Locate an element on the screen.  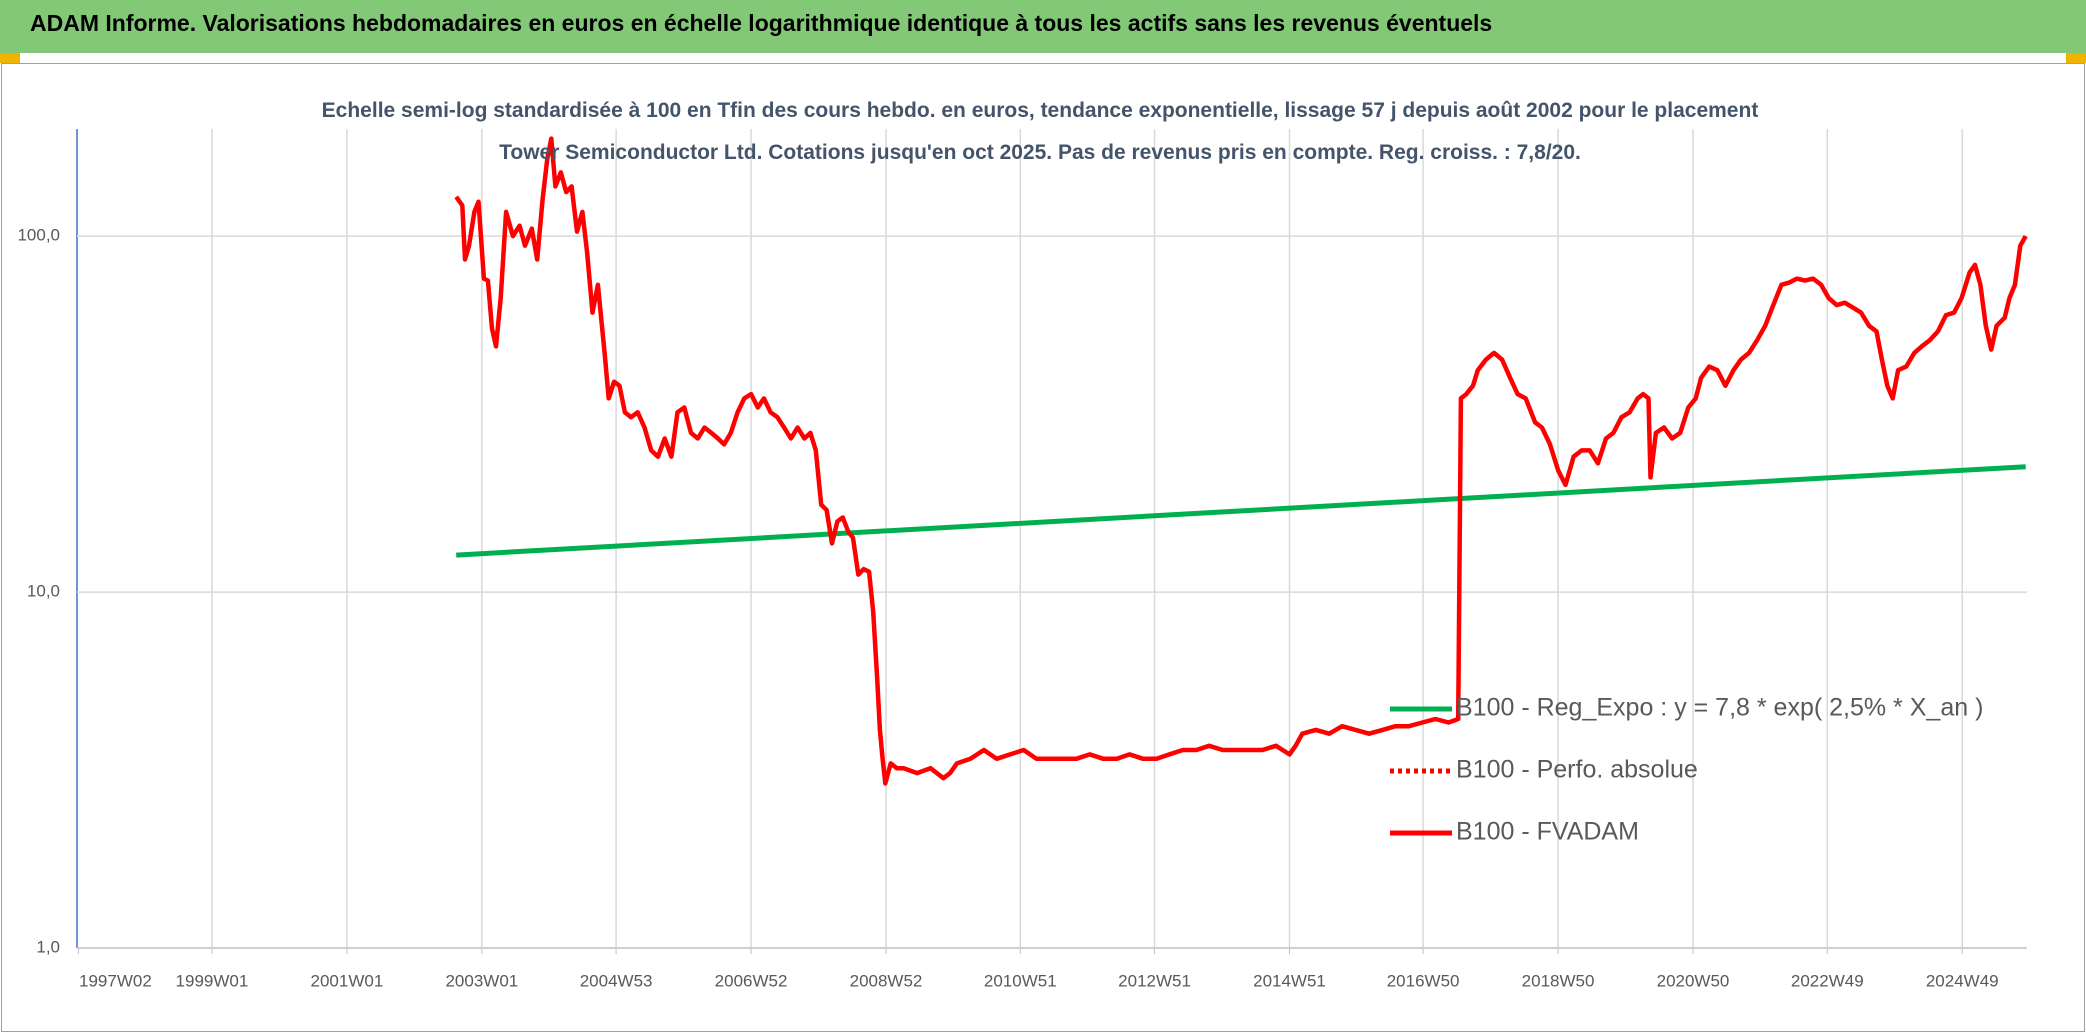
x-tick-label: 2020W50 is located at coordinates (1693, 980).